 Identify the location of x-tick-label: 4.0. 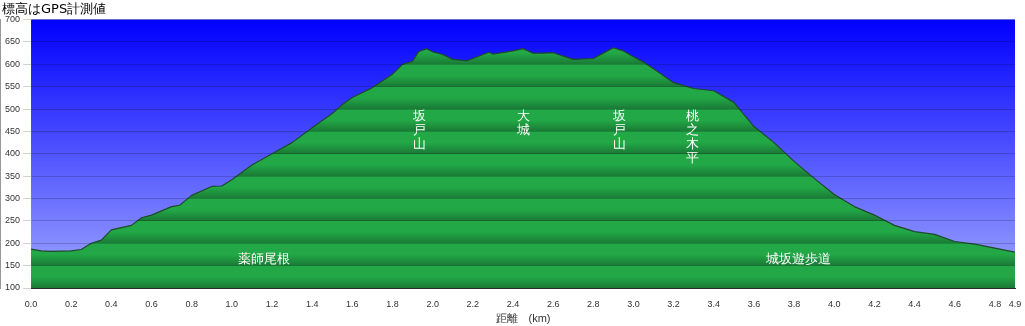
(834, 303).